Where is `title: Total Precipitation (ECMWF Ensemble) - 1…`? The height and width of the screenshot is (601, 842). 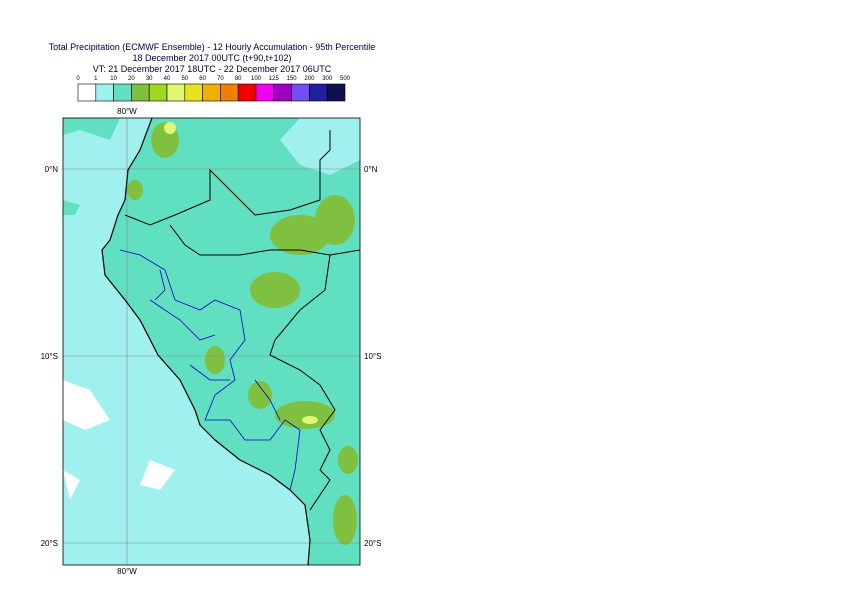 title: Total Precipitation (ECMWF Ensemble) - 1… is located at coordinates (212, 47).